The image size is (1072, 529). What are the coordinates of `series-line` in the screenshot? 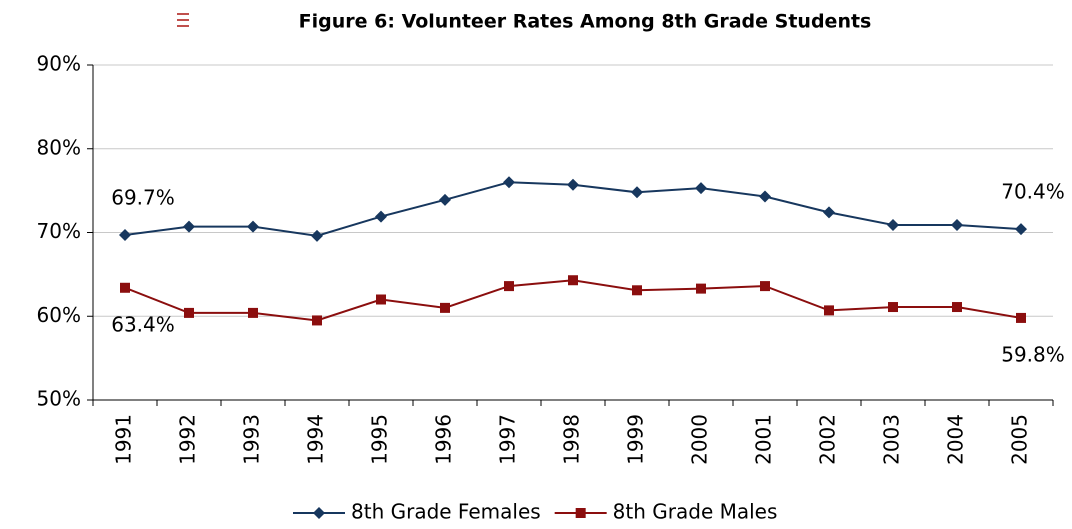 It's located at (573, 300).